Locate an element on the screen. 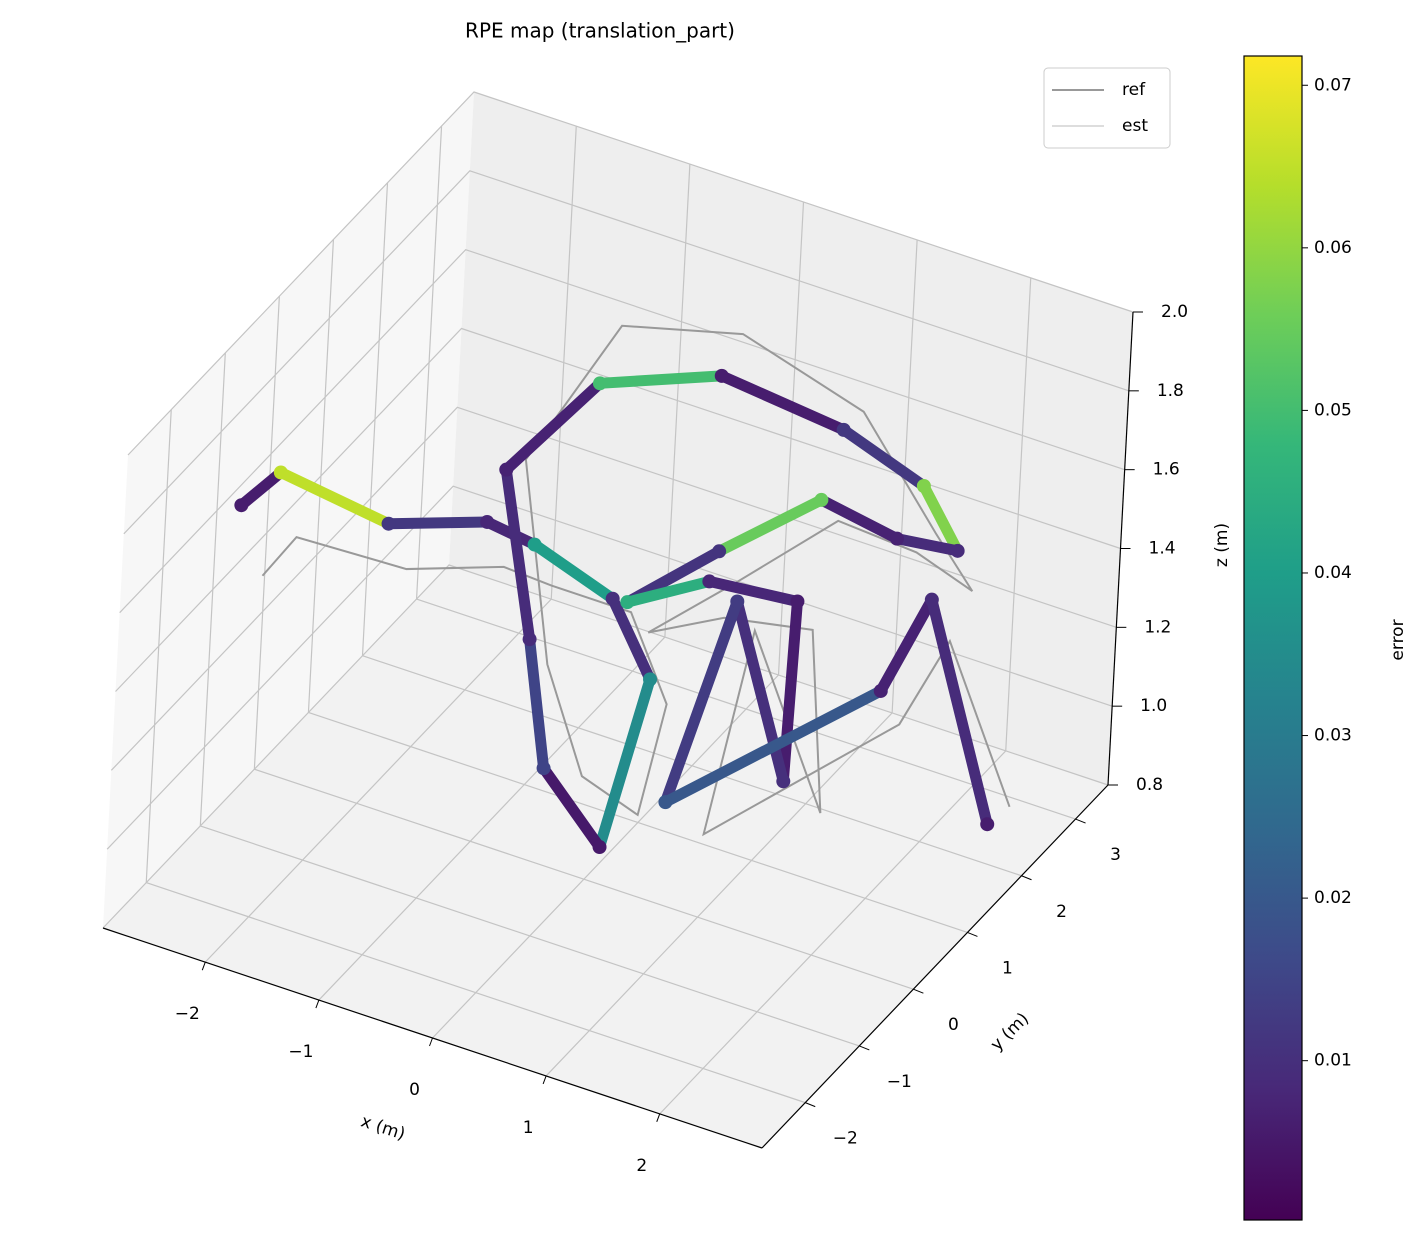 Image resolution: width=1427 pixels, height=1243 pixels. y-tick-label: −2 is located at coordinates (845, 1139).